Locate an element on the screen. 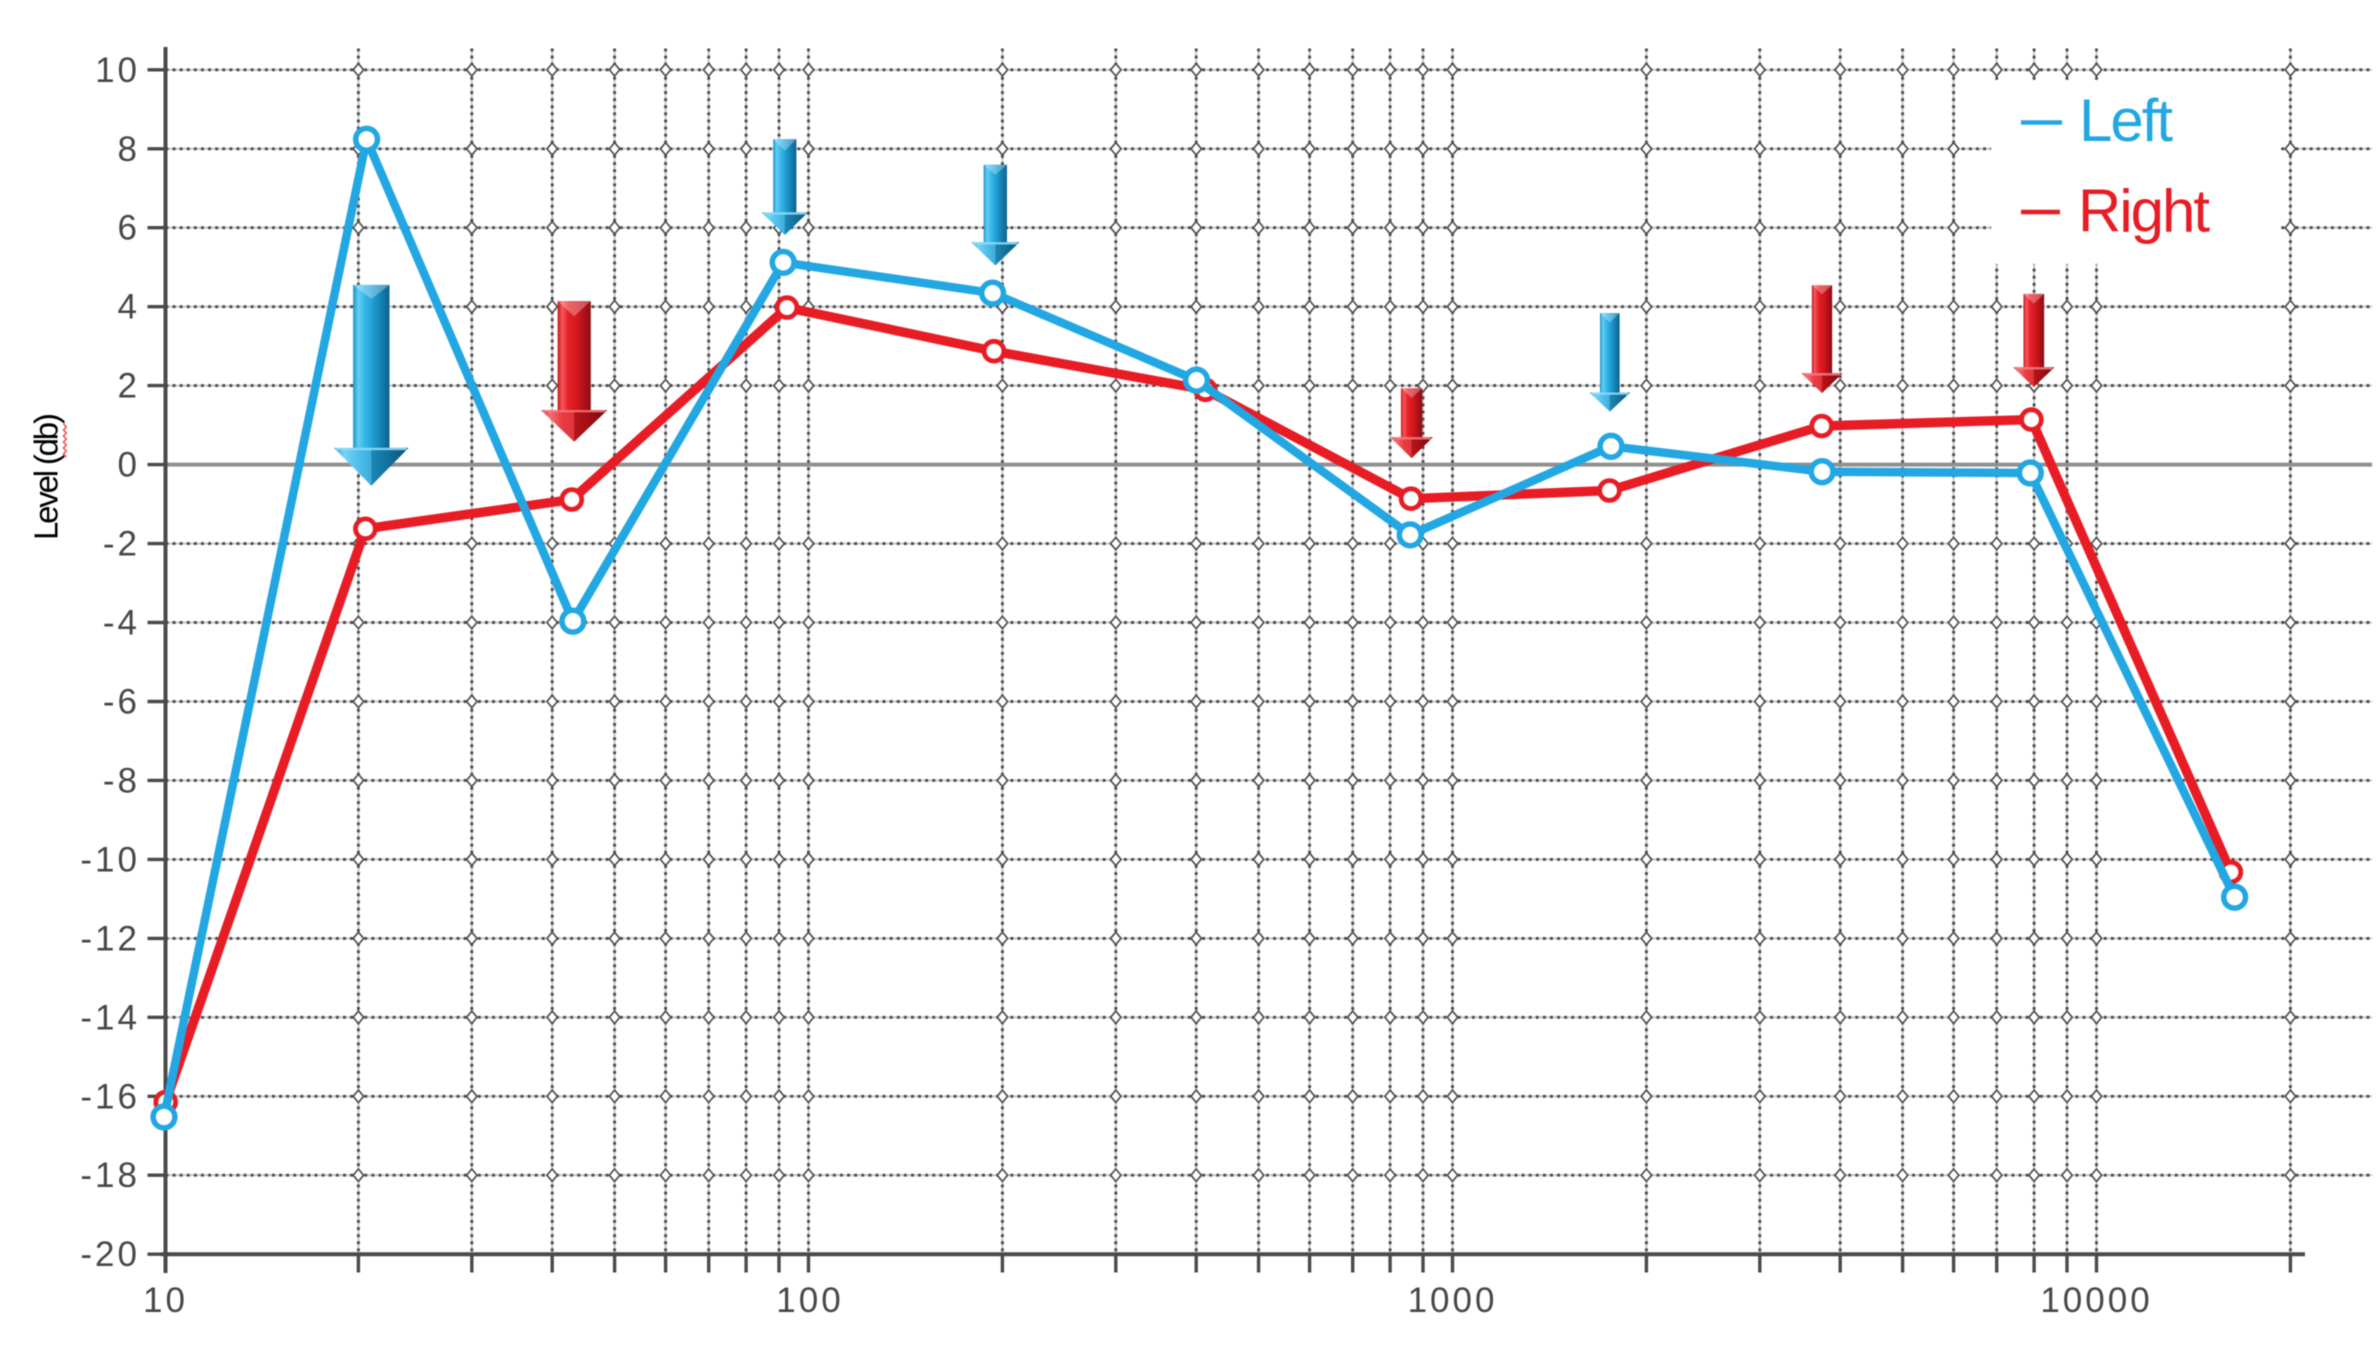 Image resolution: width=2378 pixels, height=1357 pixels. svg-text: -10 is located at coordinates (110, 859).